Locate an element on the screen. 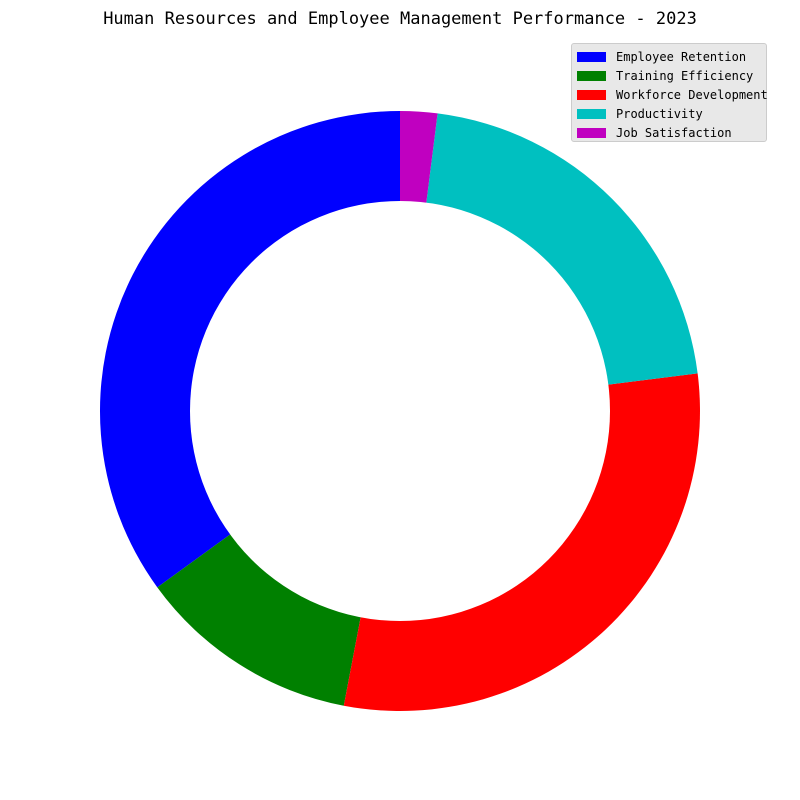  legend-item-employee-retention: Employee Retention is located at coordinates (671, 56).